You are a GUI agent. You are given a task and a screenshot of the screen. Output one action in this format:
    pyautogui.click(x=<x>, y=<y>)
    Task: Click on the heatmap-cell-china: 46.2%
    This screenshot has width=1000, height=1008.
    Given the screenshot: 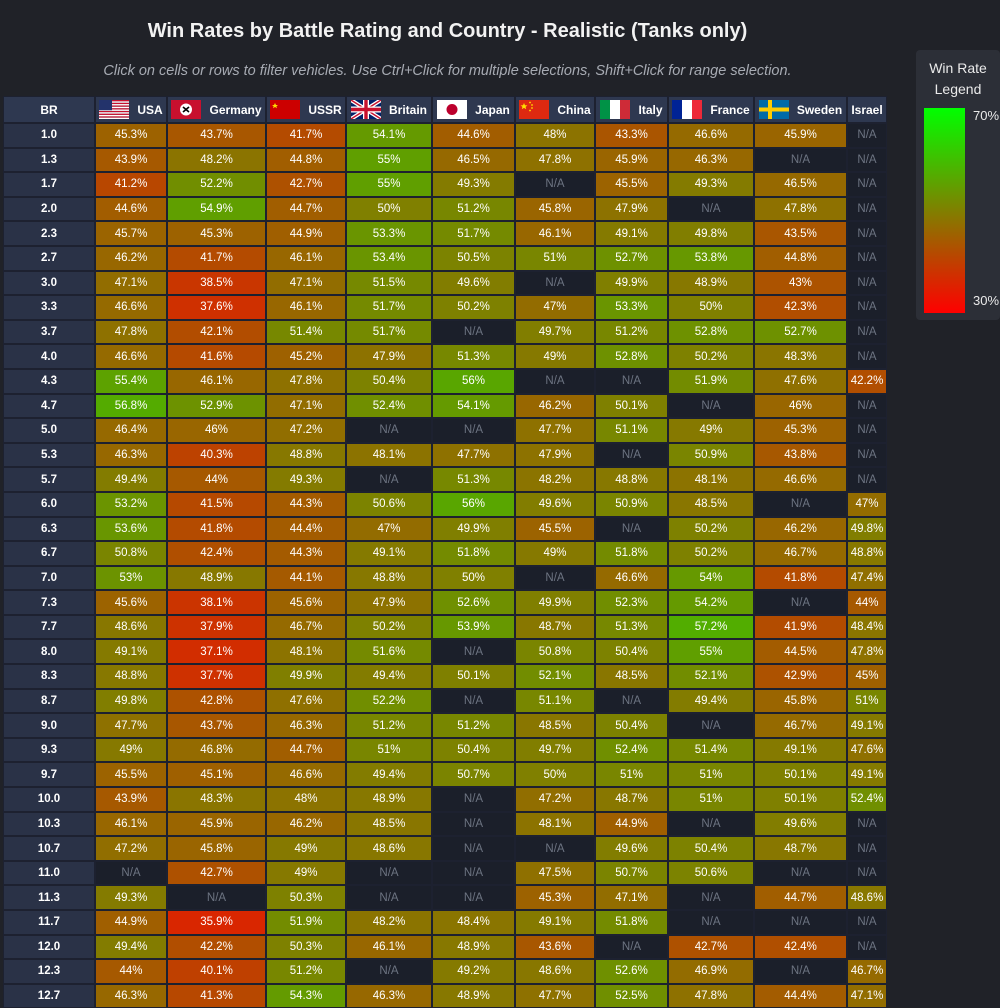 What is the action you would take?
    pyautogui.click(x=555, y=406)
    